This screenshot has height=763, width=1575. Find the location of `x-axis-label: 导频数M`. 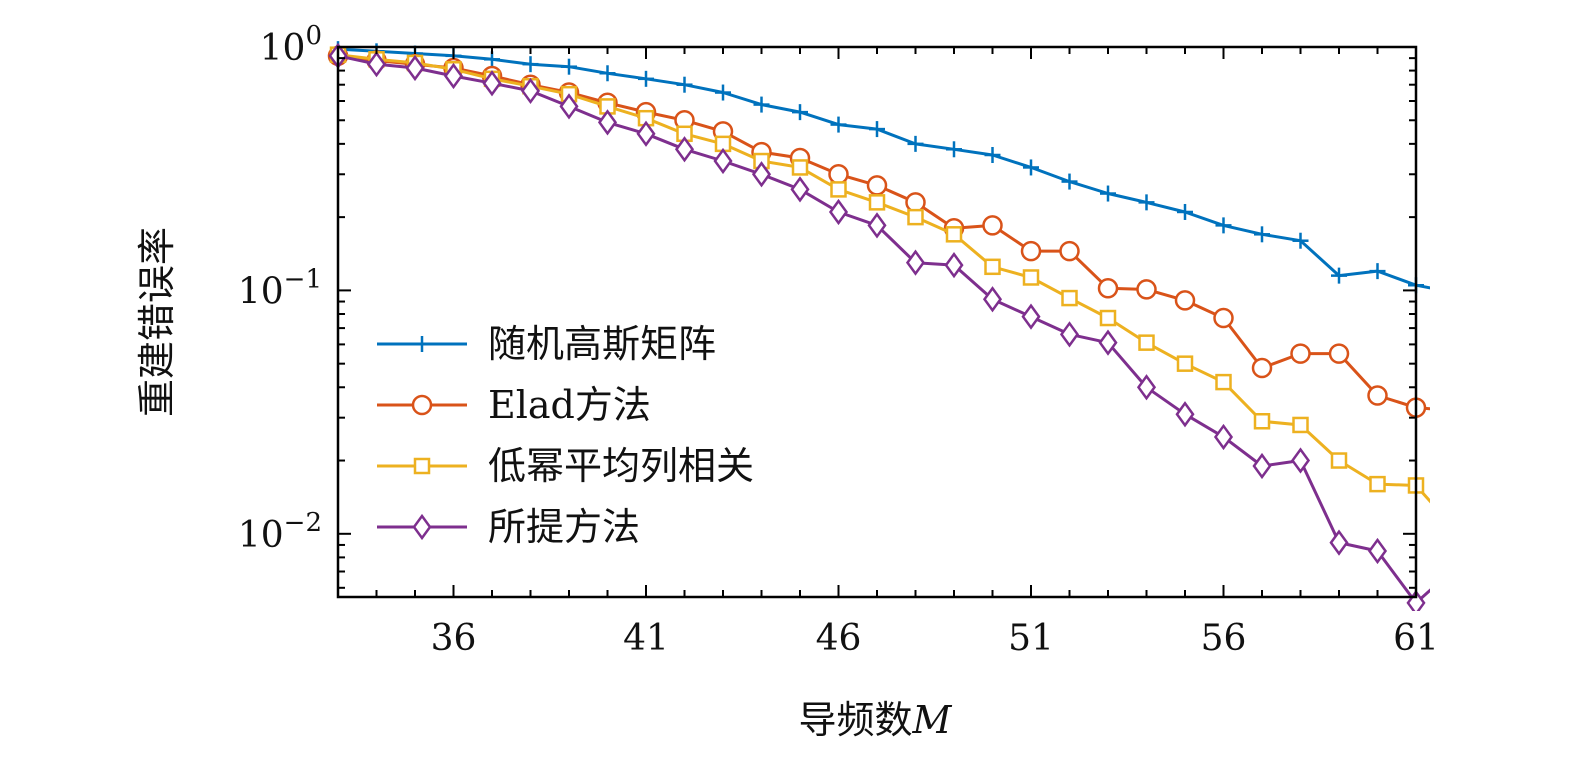

x-axis-label: 导频数M is located at coordinates (876, 720).